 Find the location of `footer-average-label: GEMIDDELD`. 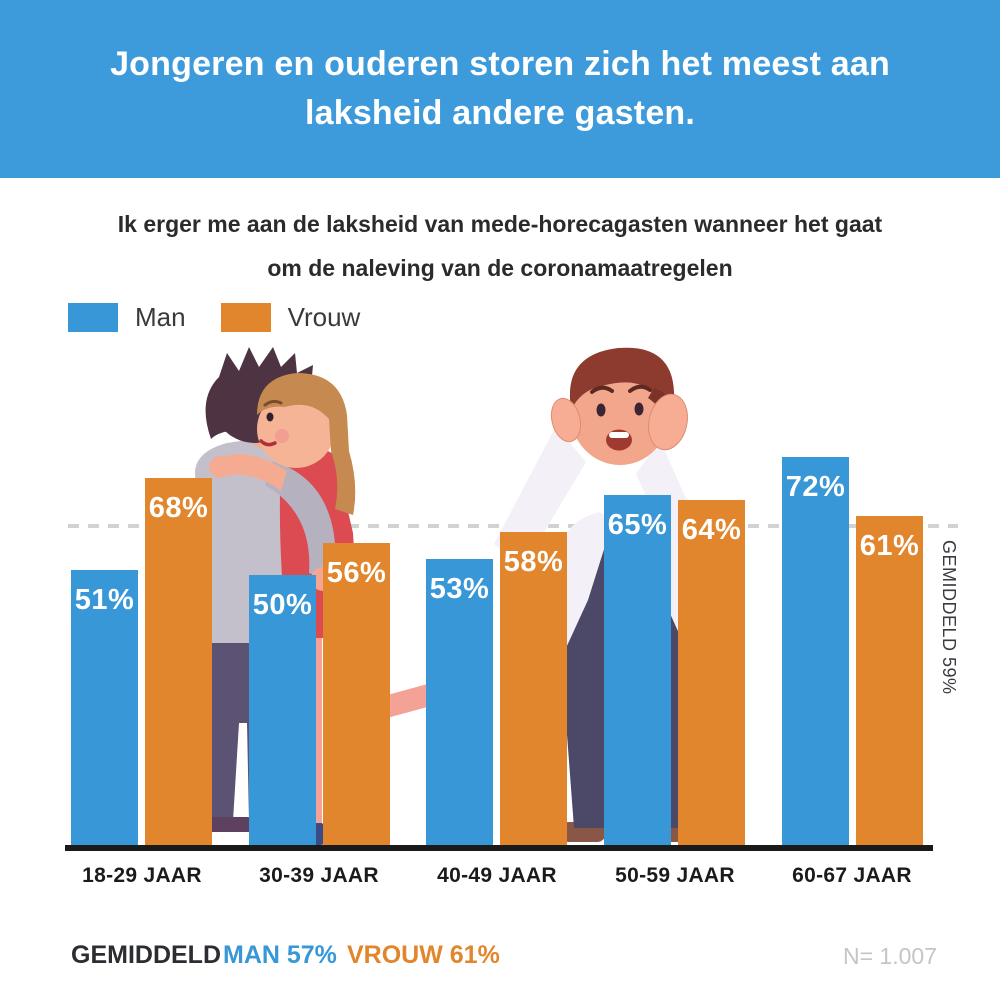

footer-average-label: GEMIDDELD is located at coordinates (146, 955).